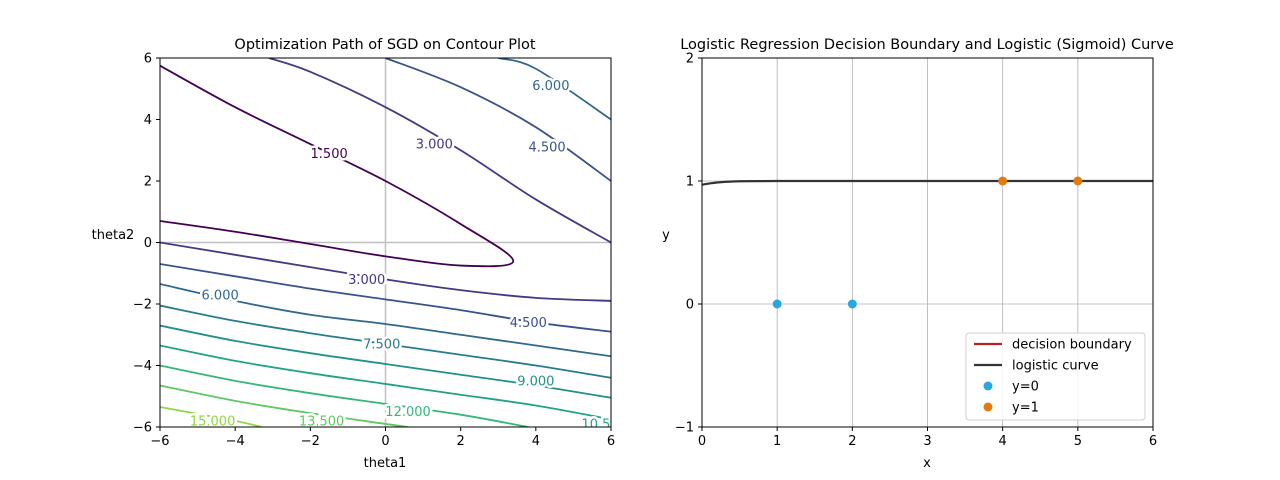 This screenshot has width=1280, height=480. I want to click on contour-label: 7.500, so click(381, 344).